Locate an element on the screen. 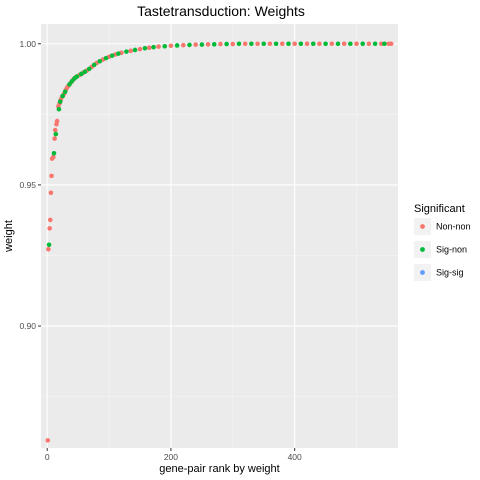 The height and width of the screenshot is (480, 480). legend-entries: Non-non Sig-non Sig-sig is located at coordinates (442, 249).